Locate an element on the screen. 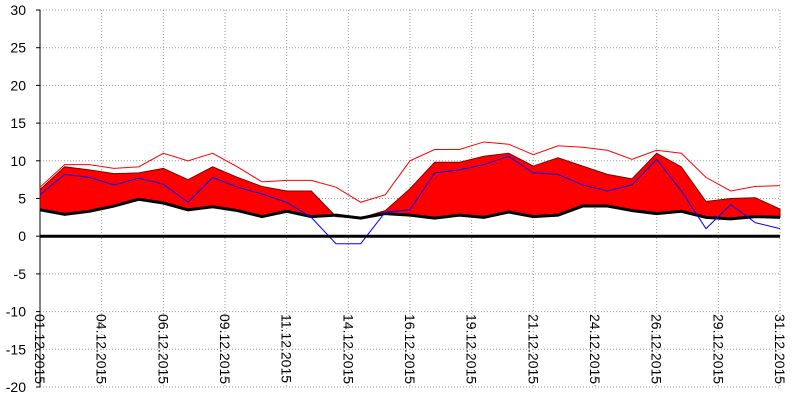 This screenshot has width=800, height=400. x-tick-label: 21.12.2015 is located at coordinates (533, 349).